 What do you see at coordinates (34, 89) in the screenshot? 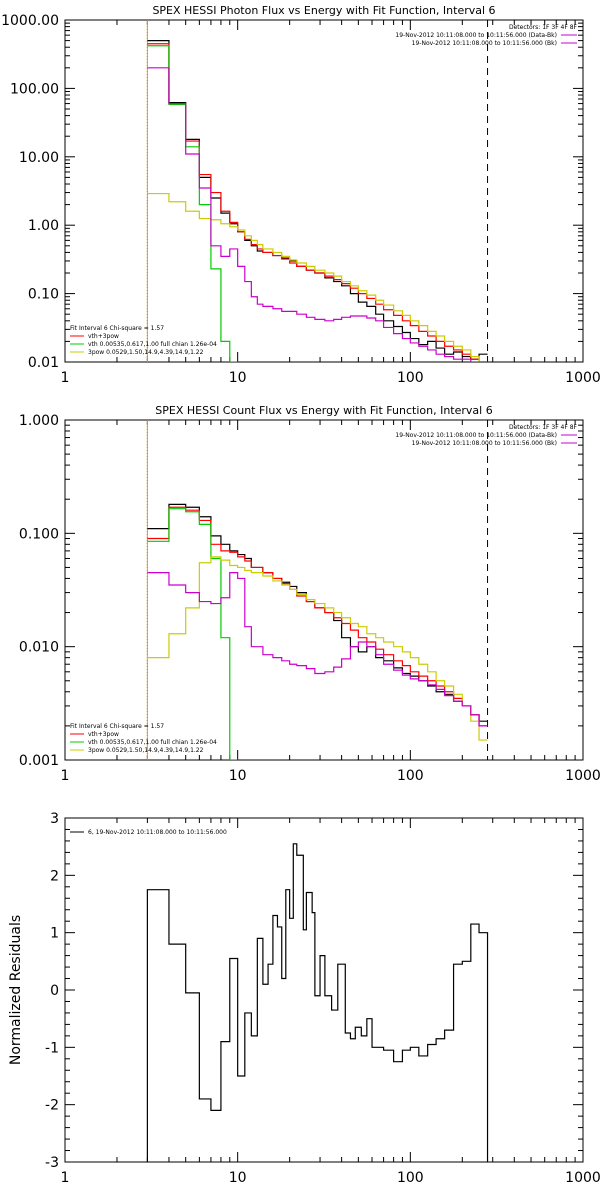
I see `y-tick-label: 100.00` at bounding box center [34, 89].